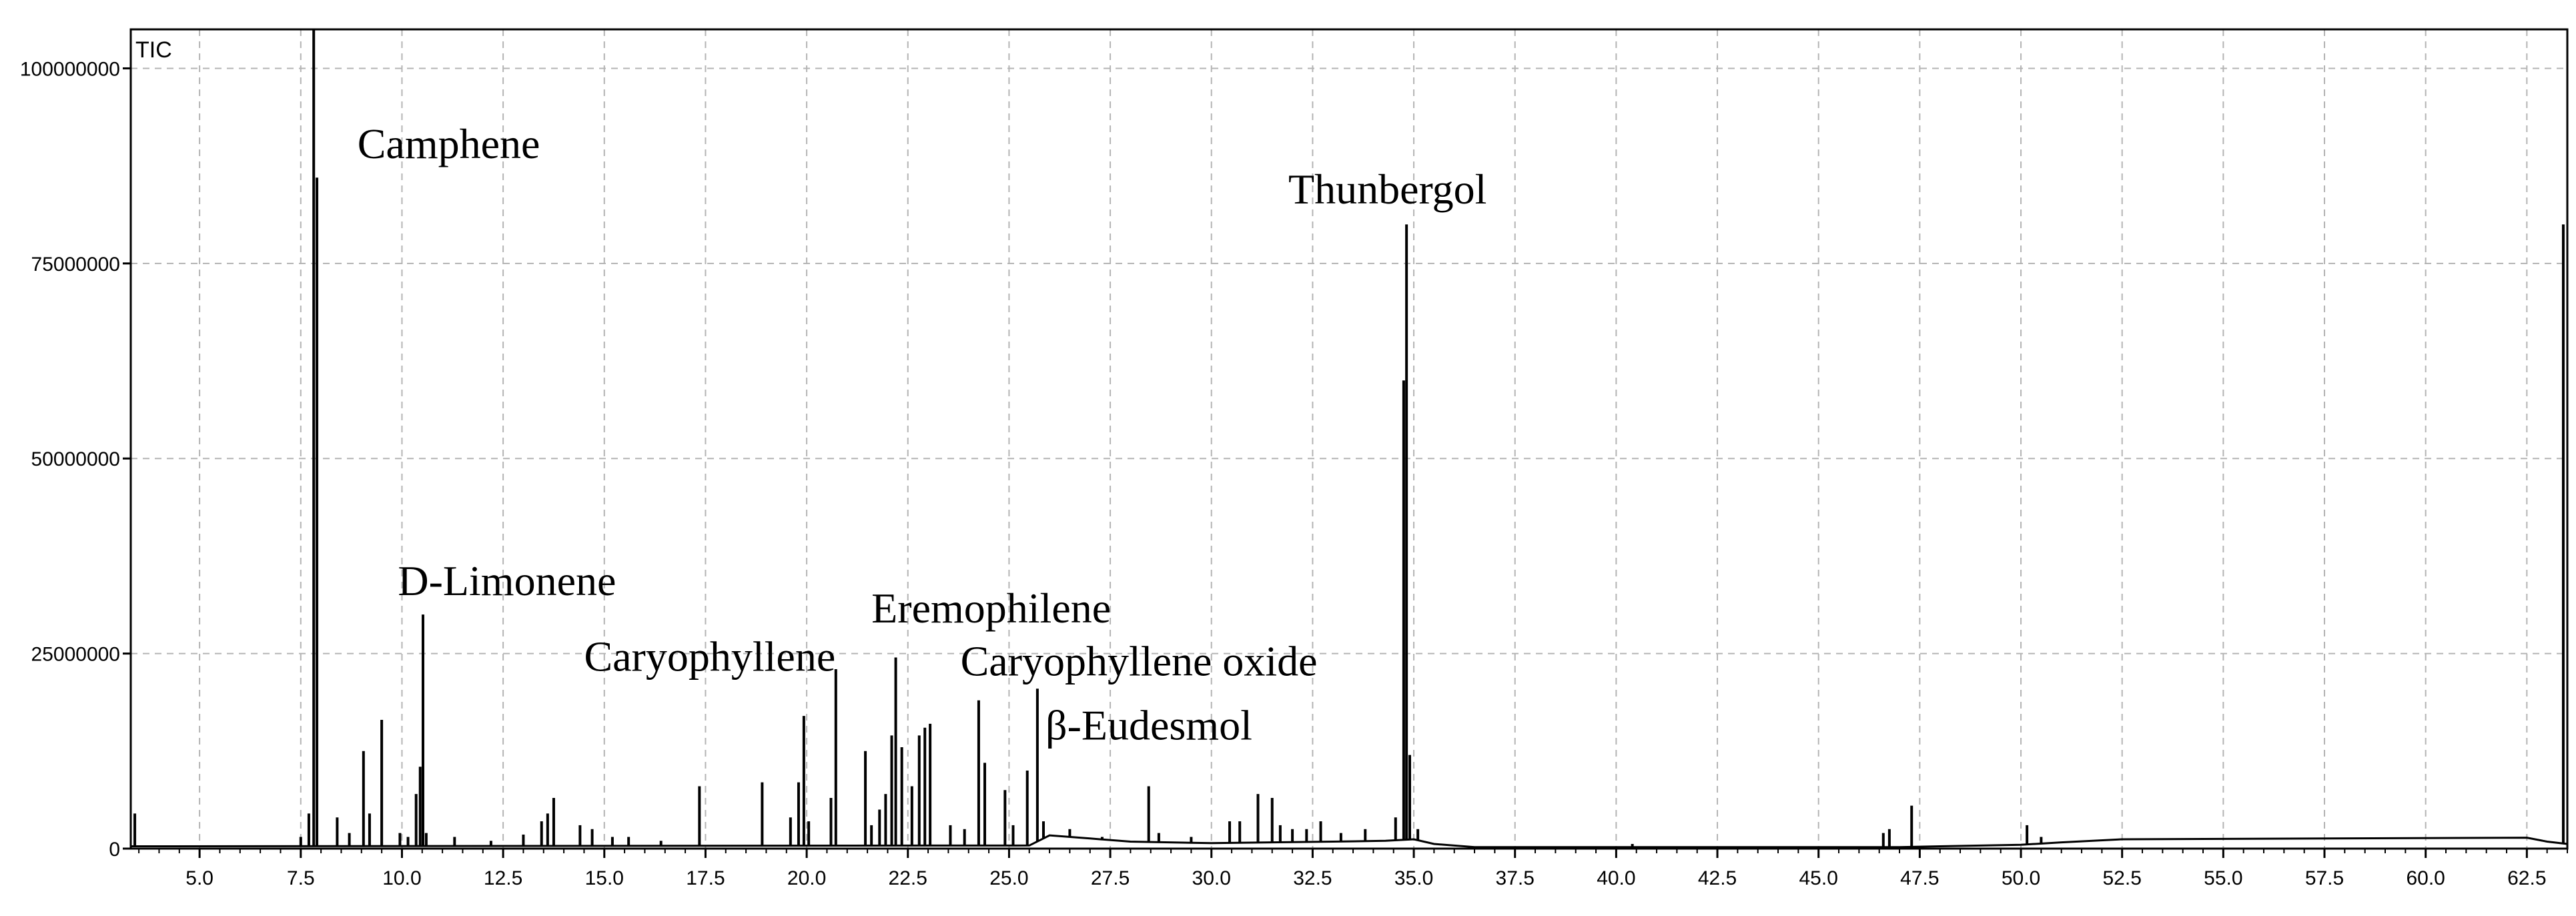  I want to click on x-tick-label: 30.0, so click(1211, 878).